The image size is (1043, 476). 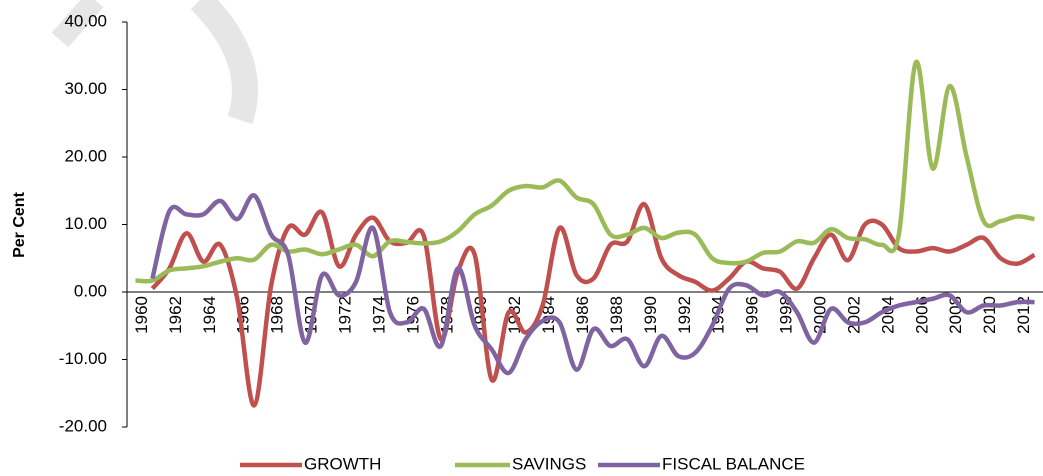 What do you see at coordinates (733, 463) in the screenshot?
I see `legend-label: FISCAL BALANCE` at bounding box center [733, 463].